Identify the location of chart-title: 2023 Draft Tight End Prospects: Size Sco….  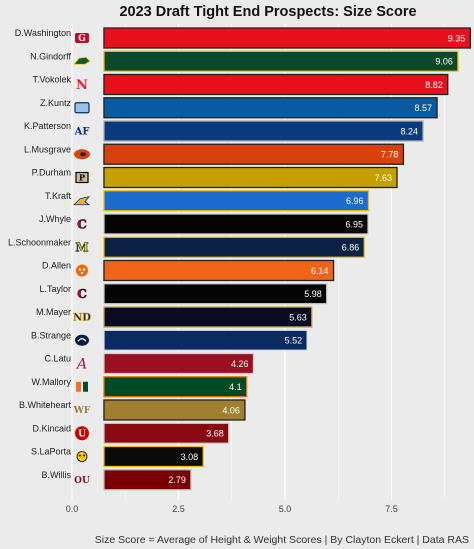
(267, 12).